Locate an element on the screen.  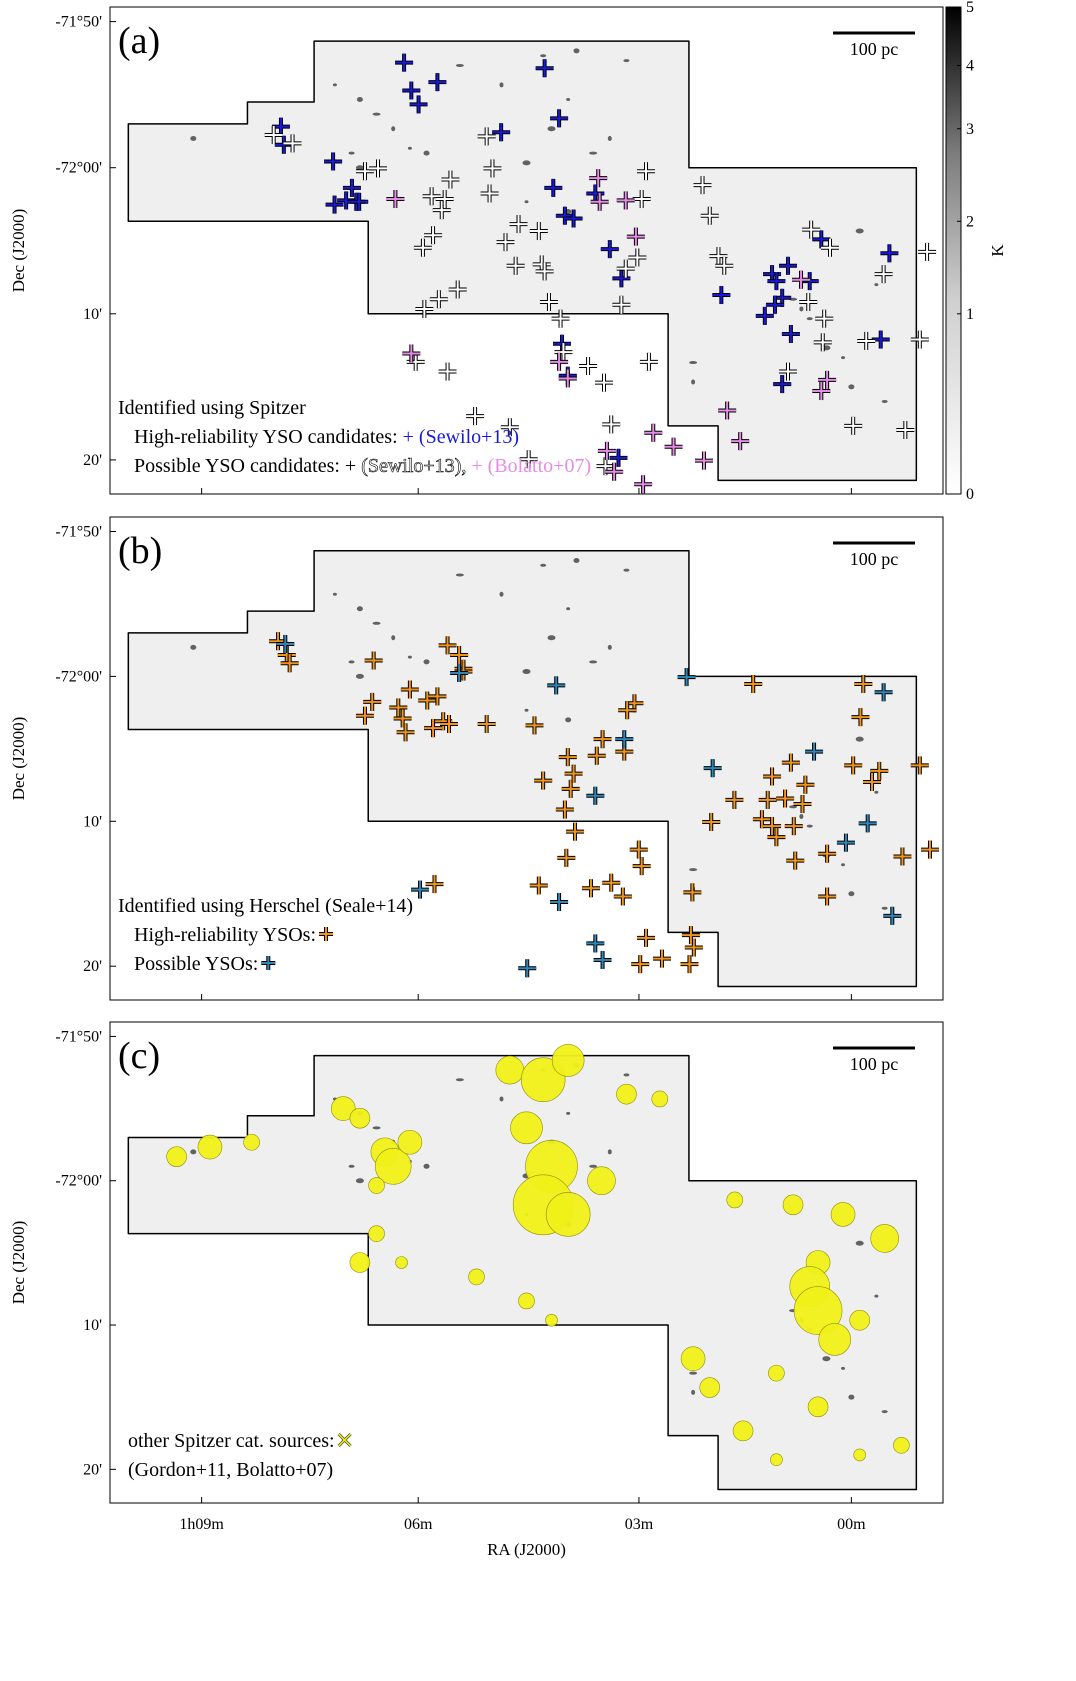
panel-letter: (b) is located at coordinates (140, 551).